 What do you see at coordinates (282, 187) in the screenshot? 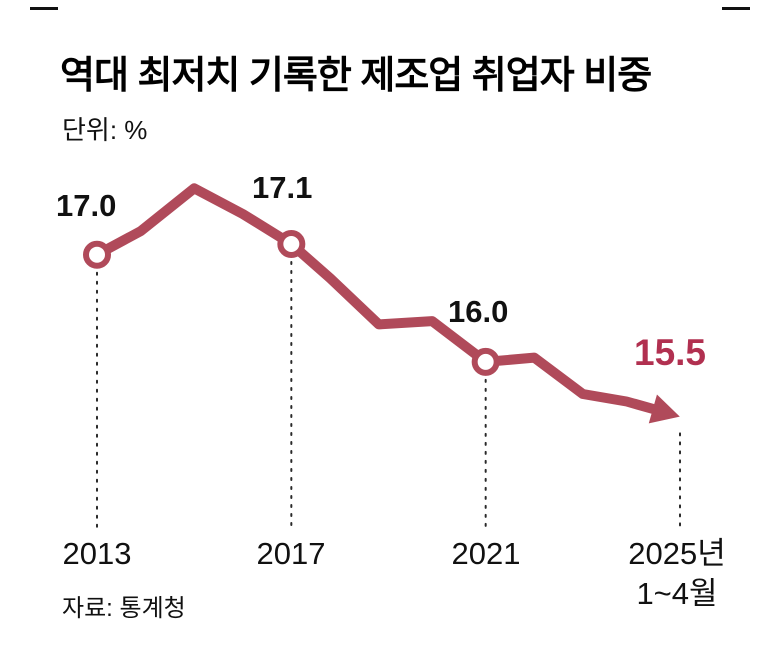
I see `value-label-2017: 17.1` at bounding box center [282, 187].